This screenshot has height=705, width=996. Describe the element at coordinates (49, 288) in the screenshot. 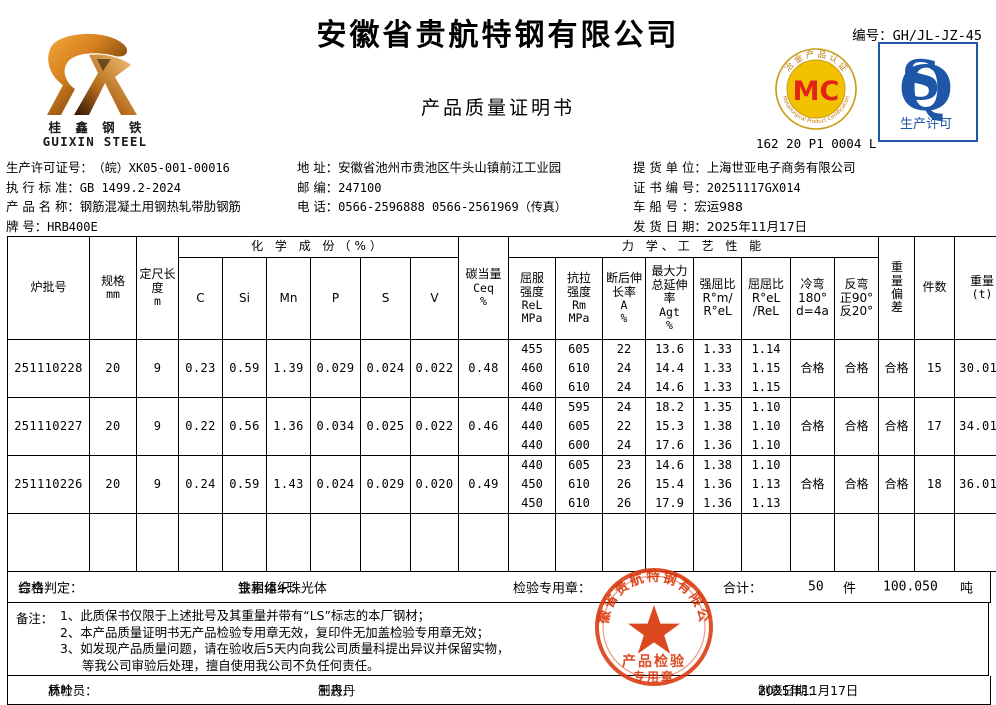

I see `th-heat-no: 炉批号` at that location.